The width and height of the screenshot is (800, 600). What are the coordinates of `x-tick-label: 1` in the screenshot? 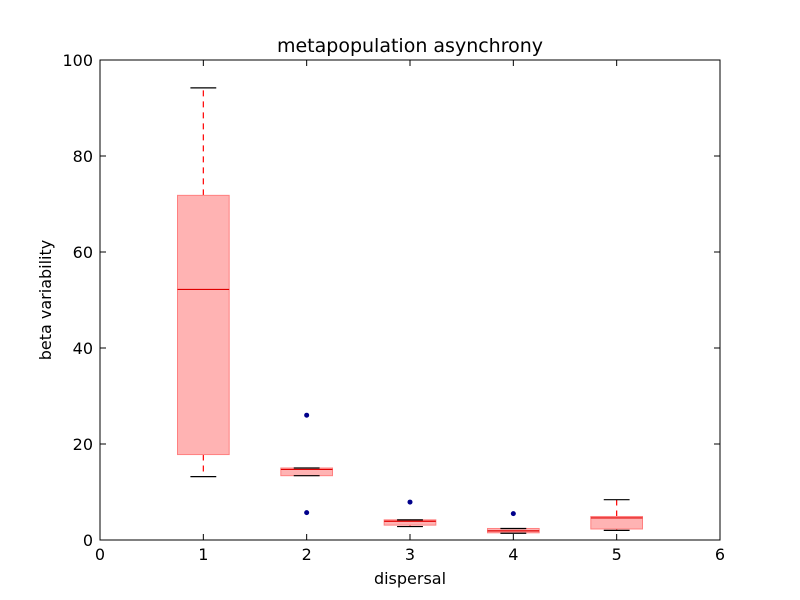 It's located at (203, 554).